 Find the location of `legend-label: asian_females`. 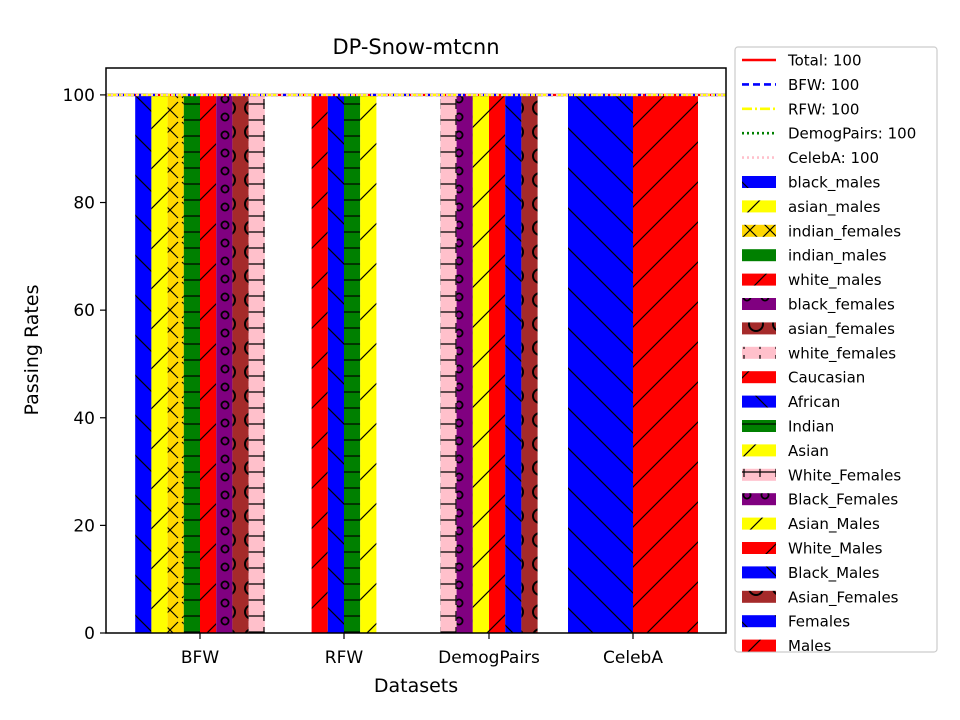

legend-label: asian_females is located at coordinates (841, 329).